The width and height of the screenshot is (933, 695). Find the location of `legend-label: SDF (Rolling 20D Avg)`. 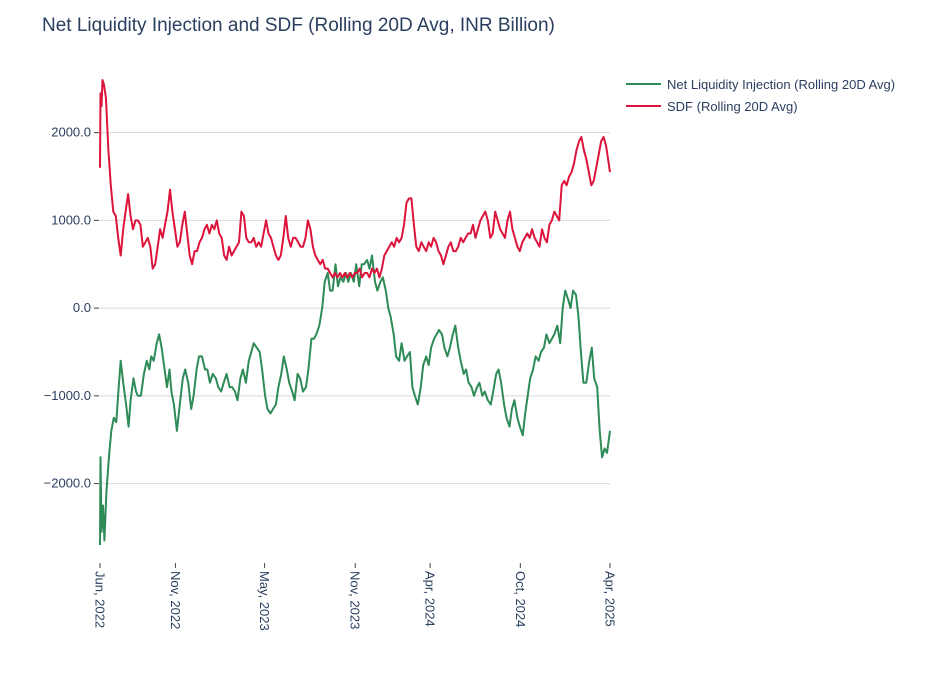

legend-label: SDF (Rolling 20D Avg) is located at coordinates (732, 106).